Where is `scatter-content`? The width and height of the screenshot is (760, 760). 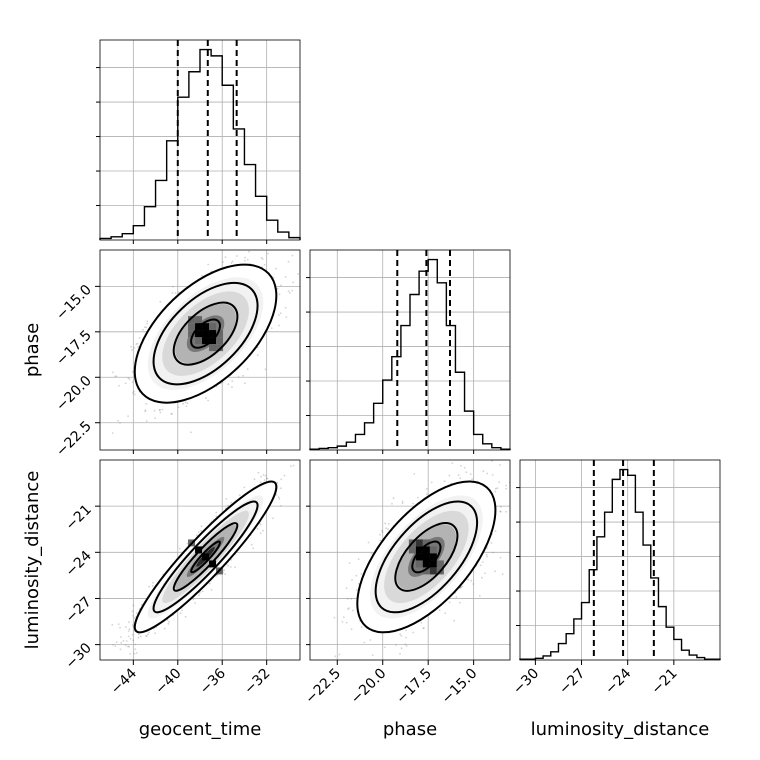 scatter-content is located at coordinates (421, 559).